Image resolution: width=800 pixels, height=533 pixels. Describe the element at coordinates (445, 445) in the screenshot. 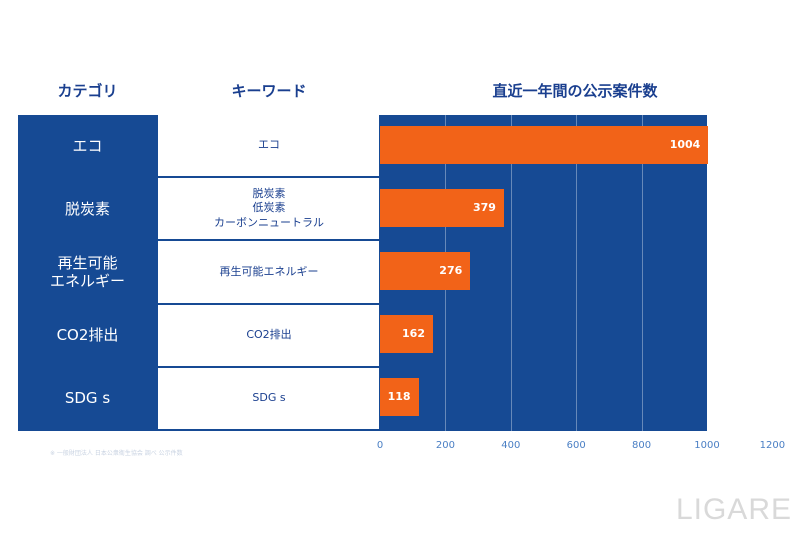

I see `x-tick-label: 200` at that location.